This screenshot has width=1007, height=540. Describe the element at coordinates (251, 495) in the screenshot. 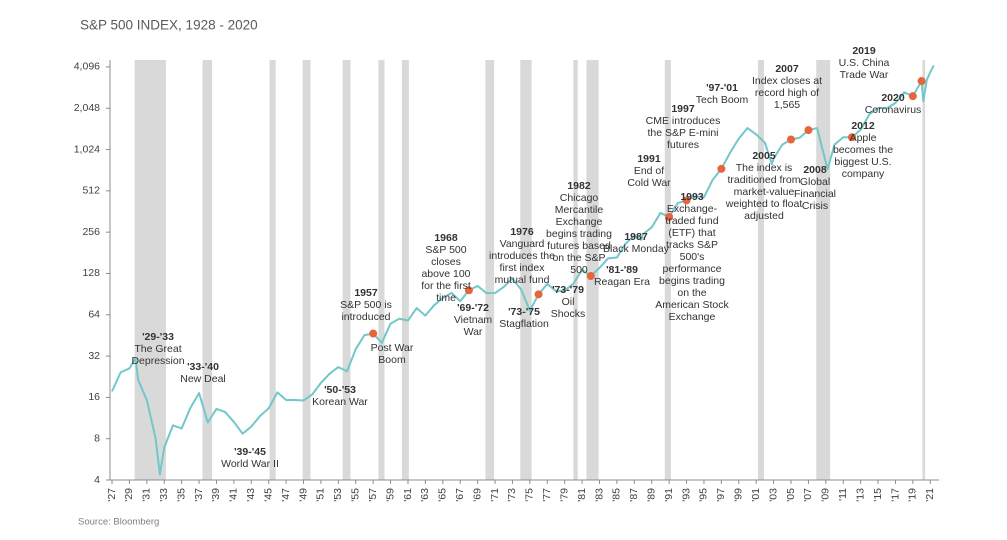

I see `x-tick-label: '43` at that location.